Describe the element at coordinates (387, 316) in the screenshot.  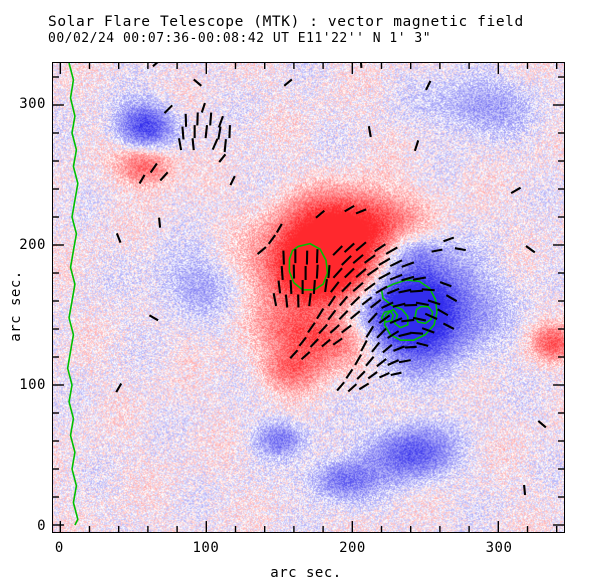
I see `contour-umbra-east-small` at that location.